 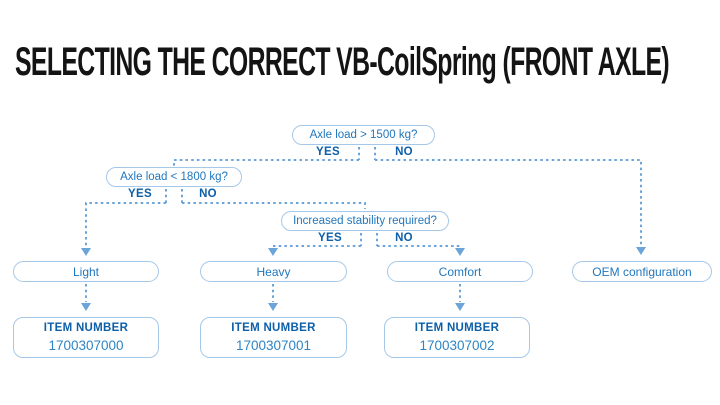 I want to click on result-comfort-label: Comfort, so click(x=460, y=271).